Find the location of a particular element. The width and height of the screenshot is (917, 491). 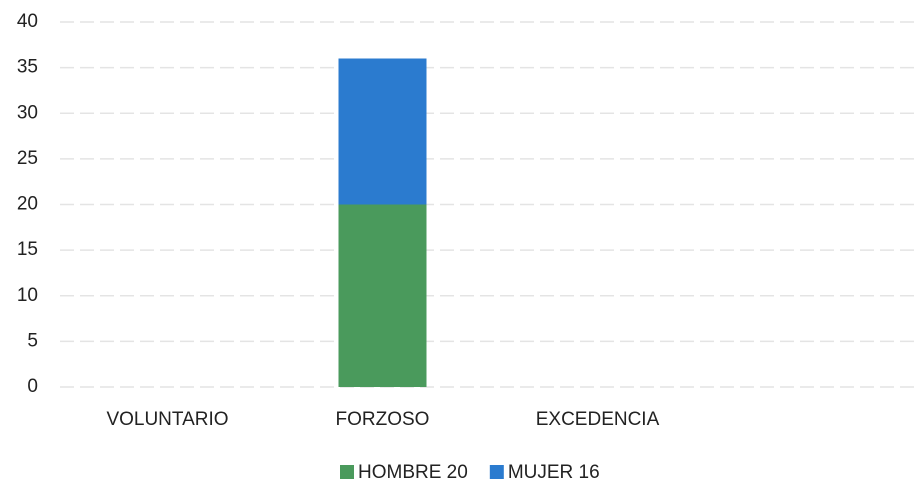

legend-label: HOMBRE 20 is located at coordinates (413, 472).